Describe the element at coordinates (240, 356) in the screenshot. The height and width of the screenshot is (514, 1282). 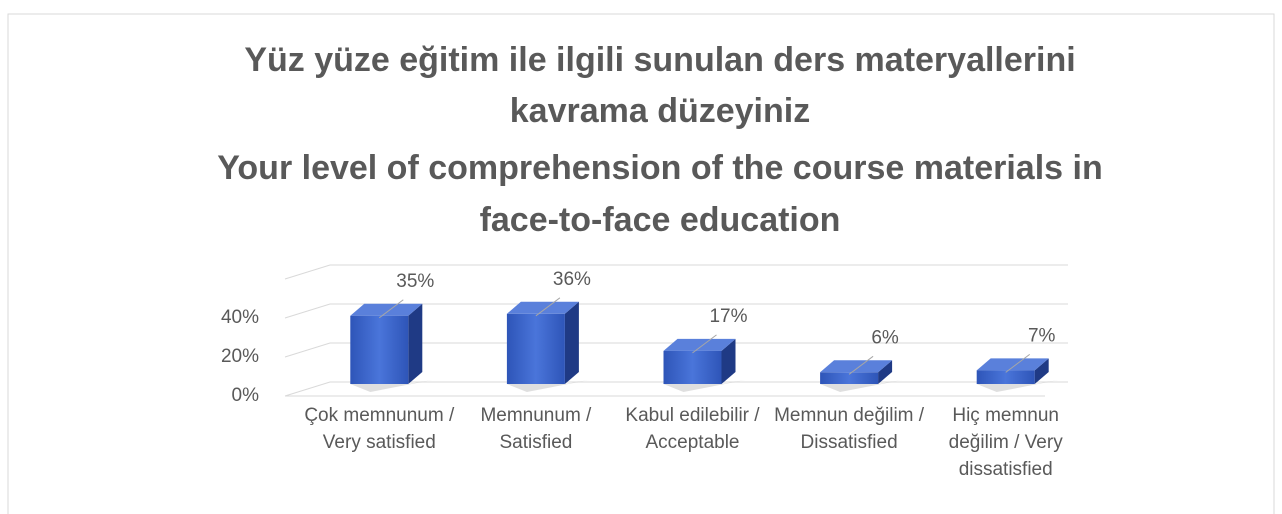
I see `y-tick-label: 20%` at that location.